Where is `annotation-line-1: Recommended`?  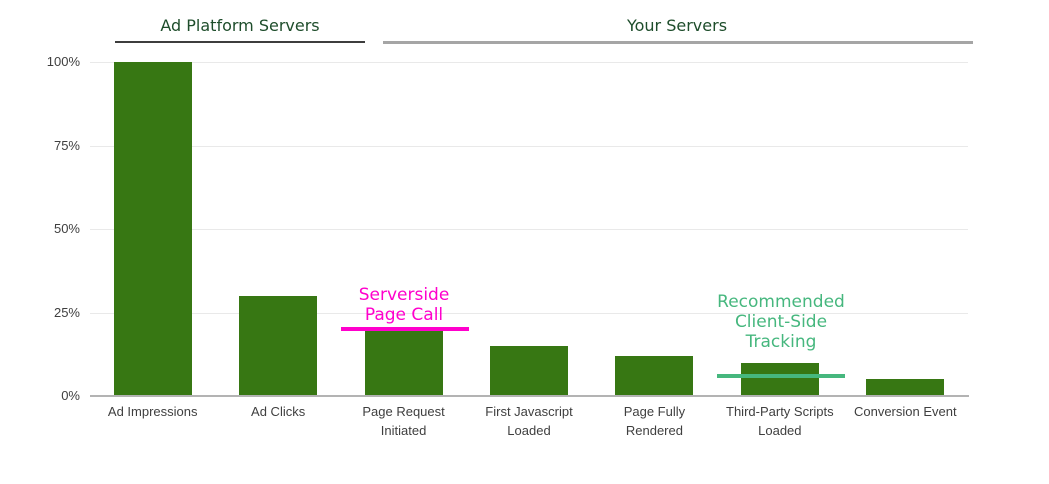 annotation-line-1: Recommended is located at coordinates (781, 302).